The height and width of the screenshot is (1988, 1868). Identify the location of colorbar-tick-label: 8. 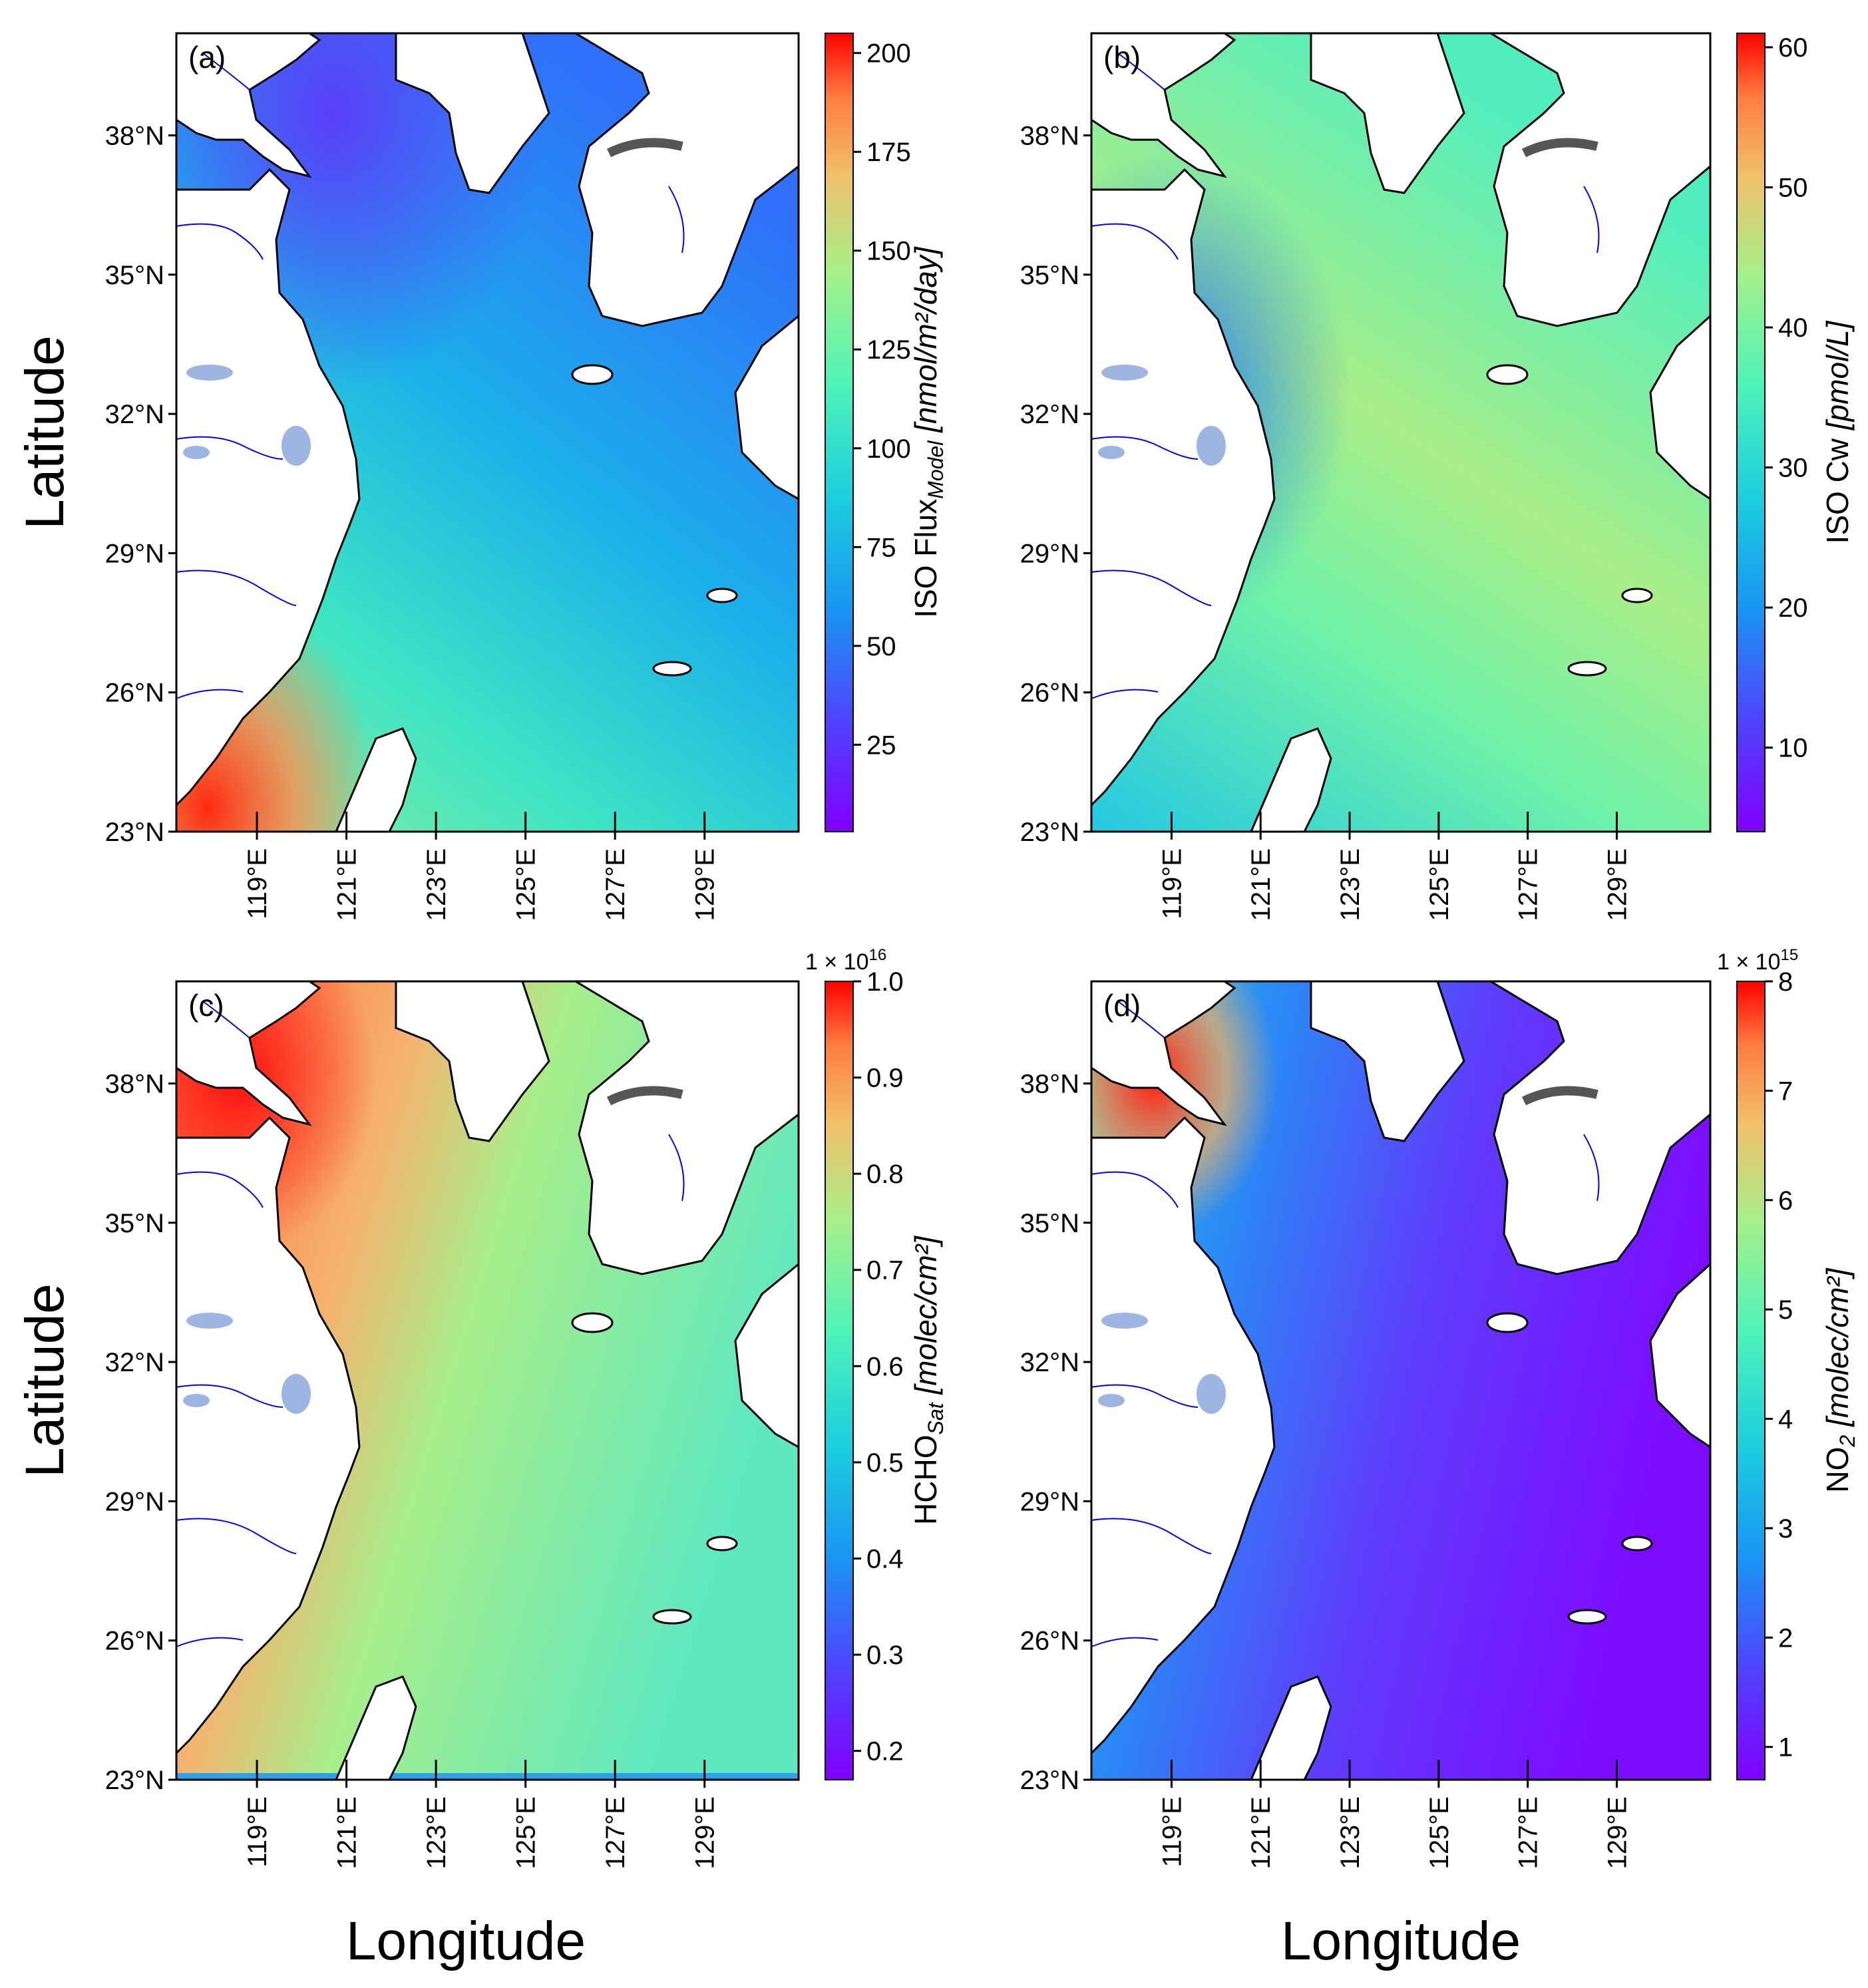
(1785, 982).